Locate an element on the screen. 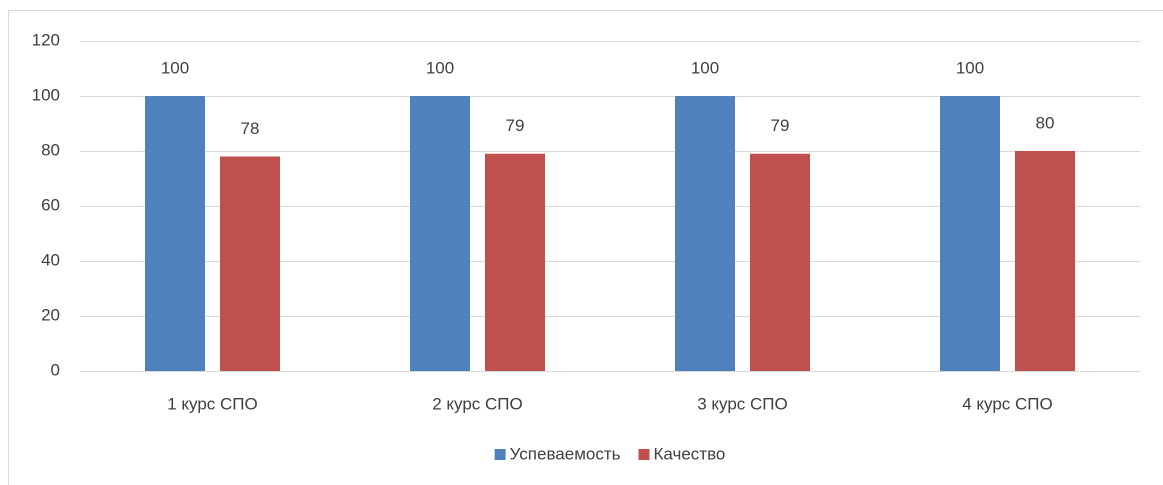  x-tick-label: 4 курс СПО is located at coordinates (1007, 403).